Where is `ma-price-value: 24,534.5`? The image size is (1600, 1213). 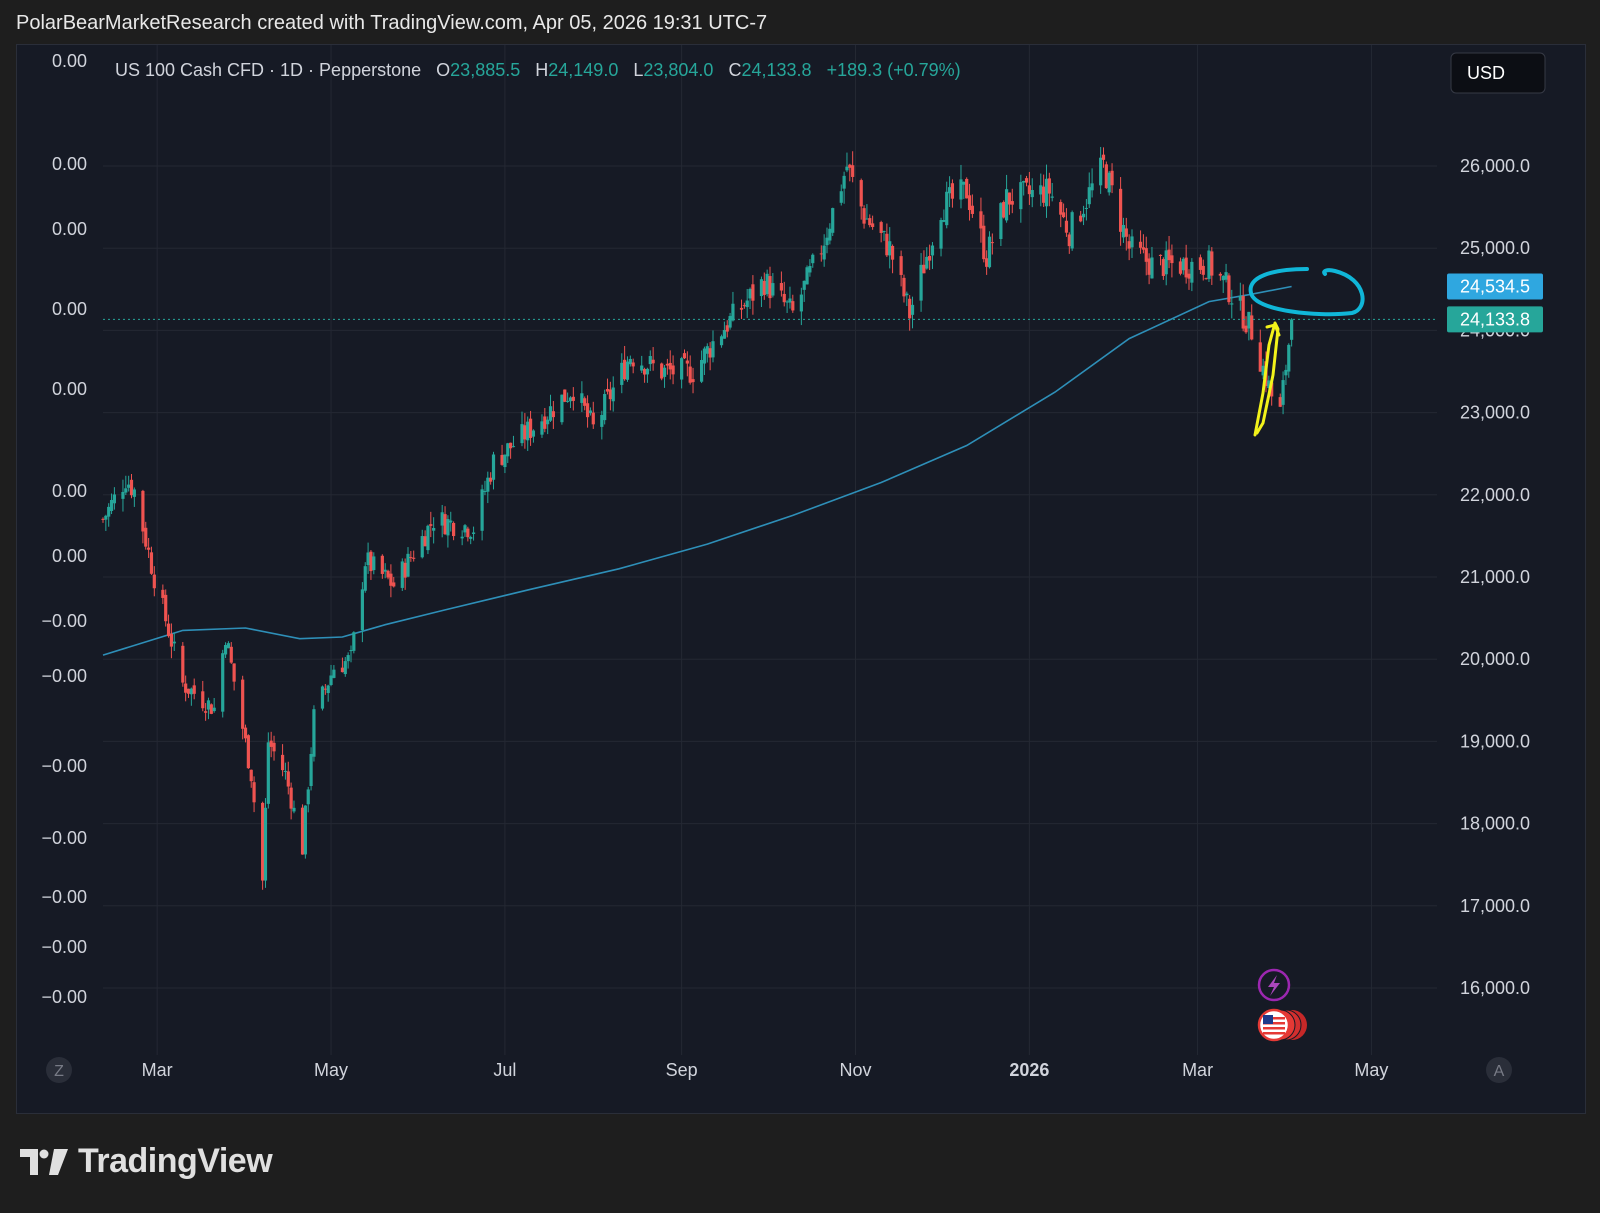 ma-price-value: 24,534.5 is located at coordinates (1495, 286).